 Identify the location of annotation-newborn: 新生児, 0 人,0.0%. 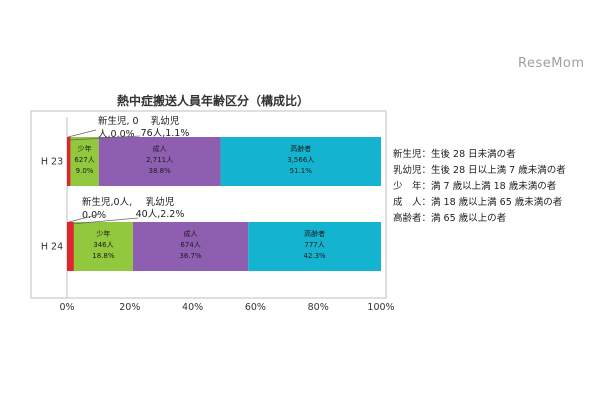
(118, 127).